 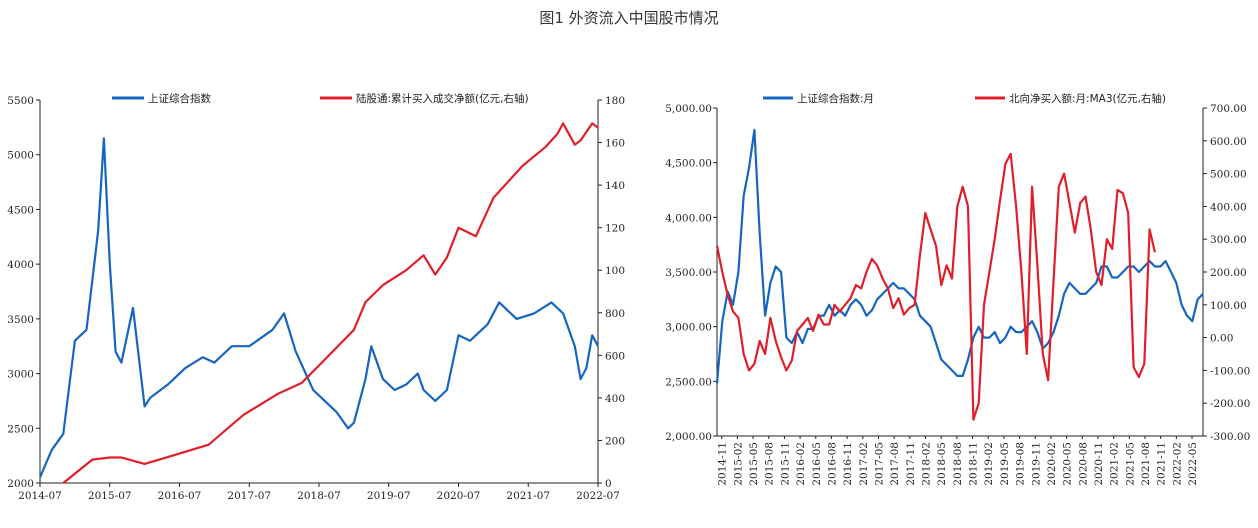 What do you see at coordinates (958, 464) in the screenshot?
I see `x-tick-label: 2018-08` at bounding box center [958, 464].